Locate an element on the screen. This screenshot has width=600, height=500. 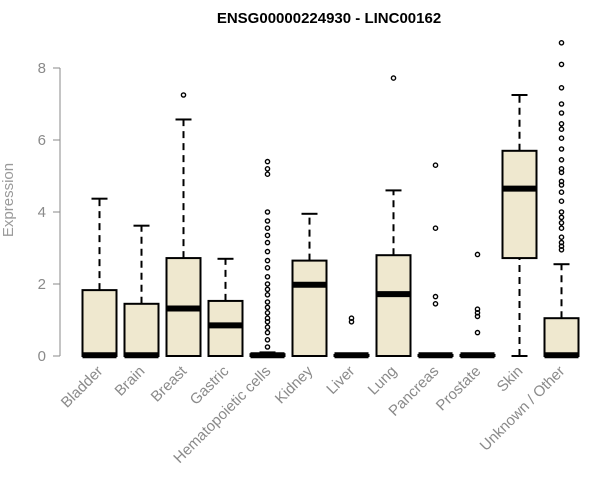
box-brain is located at coordinates (141, 291).